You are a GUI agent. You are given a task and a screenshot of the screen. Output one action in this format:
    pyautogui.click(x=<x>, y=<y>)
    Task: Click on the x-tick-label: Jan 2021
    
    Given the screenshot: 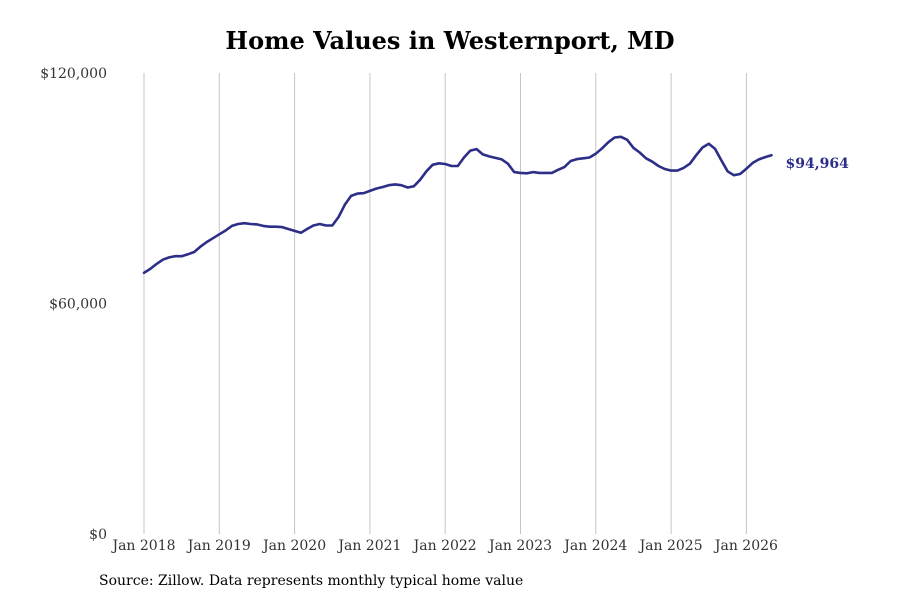 What is the action you would take?
    pyautogui.click(x=368, y=546)
    